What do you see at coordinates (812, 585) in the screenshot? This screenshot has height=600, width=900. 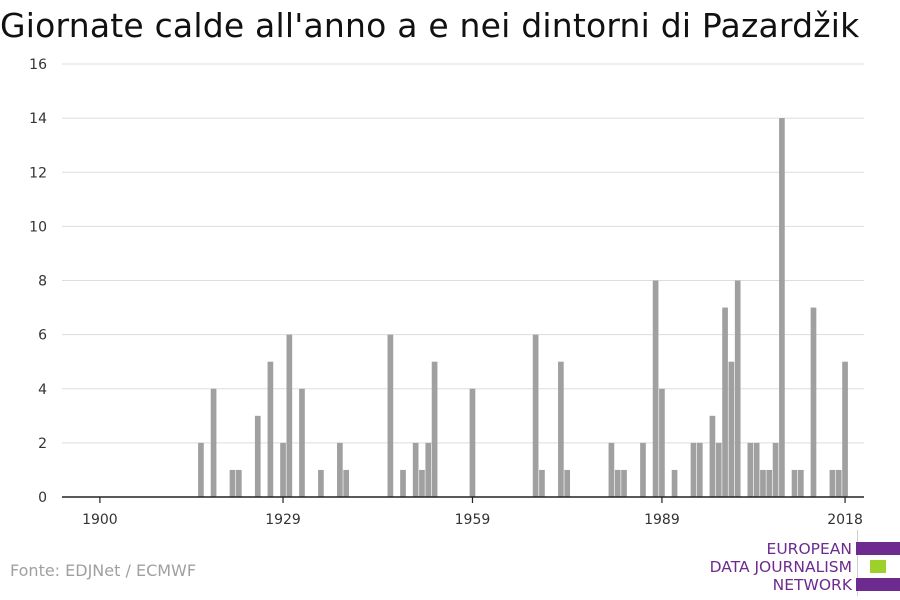 I see `logo-text-line-3: NETWORK` at bounding box center [812, 585].